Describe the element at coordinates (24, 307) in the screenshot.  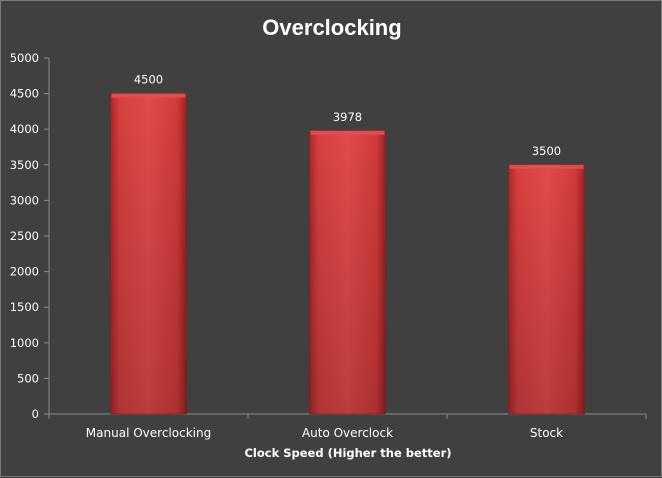
I see `y-tick-label: 1500` at that location.